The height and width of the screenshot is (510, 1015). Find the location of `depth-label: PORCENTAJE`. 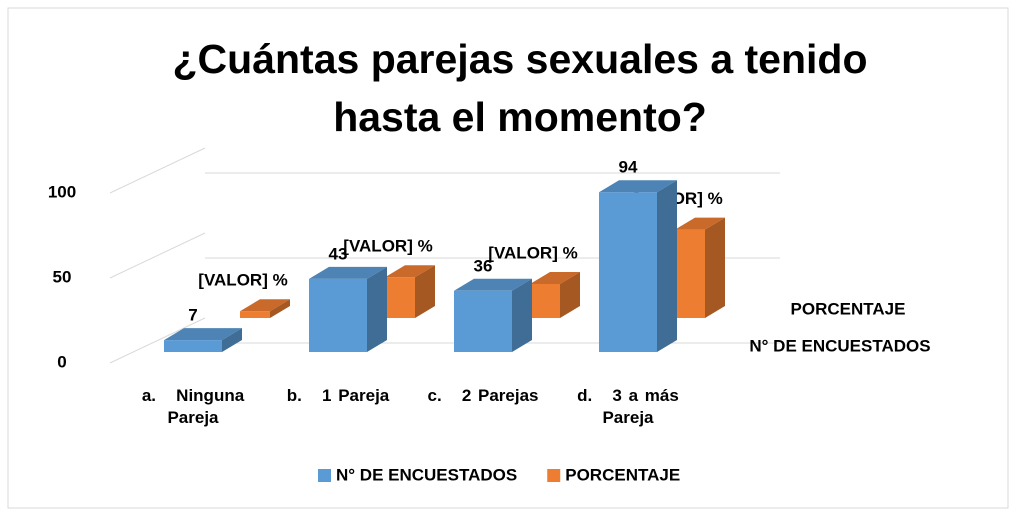

depth-label: PORCENTAJE is located at coordinates (848, 308).